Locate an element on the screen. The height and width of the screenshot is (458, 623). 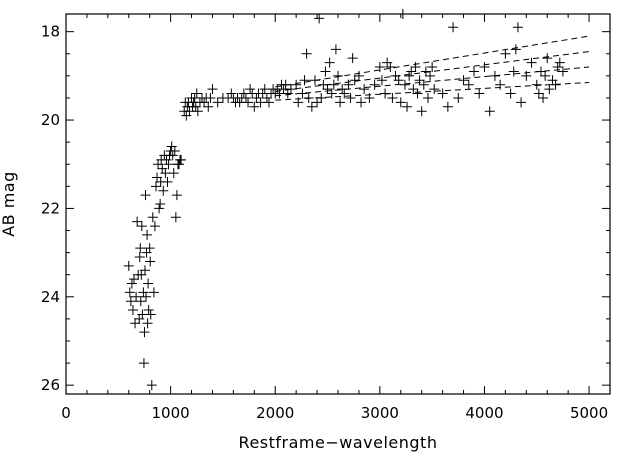
x-tick-label: 2000 is located at coordinates (275, 413).